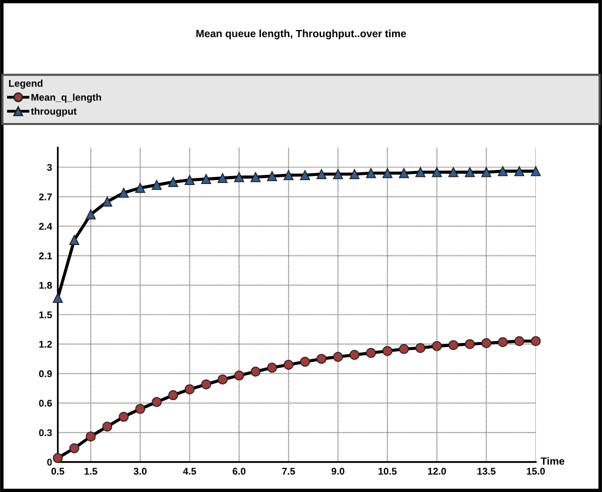 The width and height of the screenshot is (602, 492). Describe the element at coordinates (140, 471) in the screenshot. I see `x-tick-label: 3.0` at that location.